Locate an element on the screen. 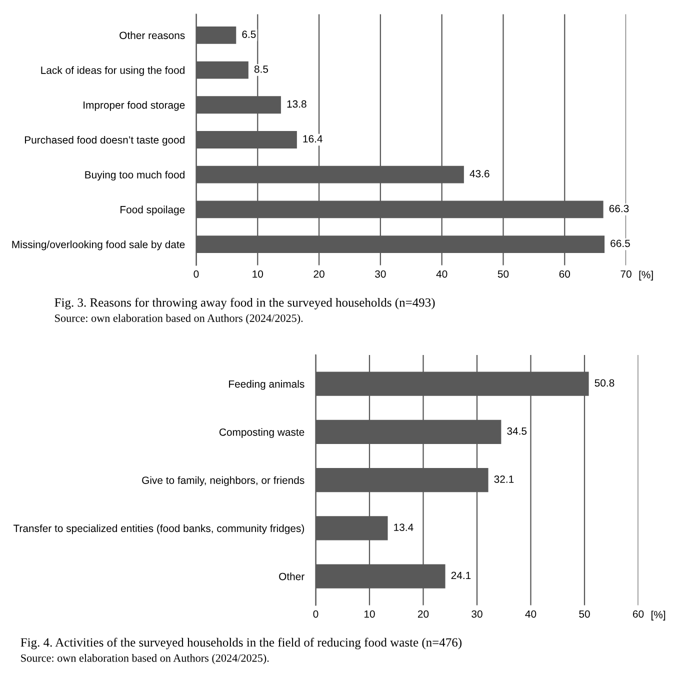 This screenshot has height=680, width=679. data-label: 34.5 is located at coordinates (517, 431).